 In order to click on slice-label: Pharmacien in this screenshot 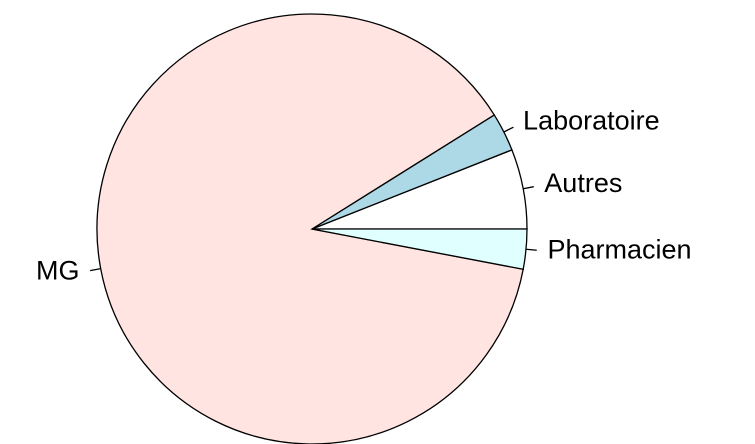, I will do `click(619, 249)`.